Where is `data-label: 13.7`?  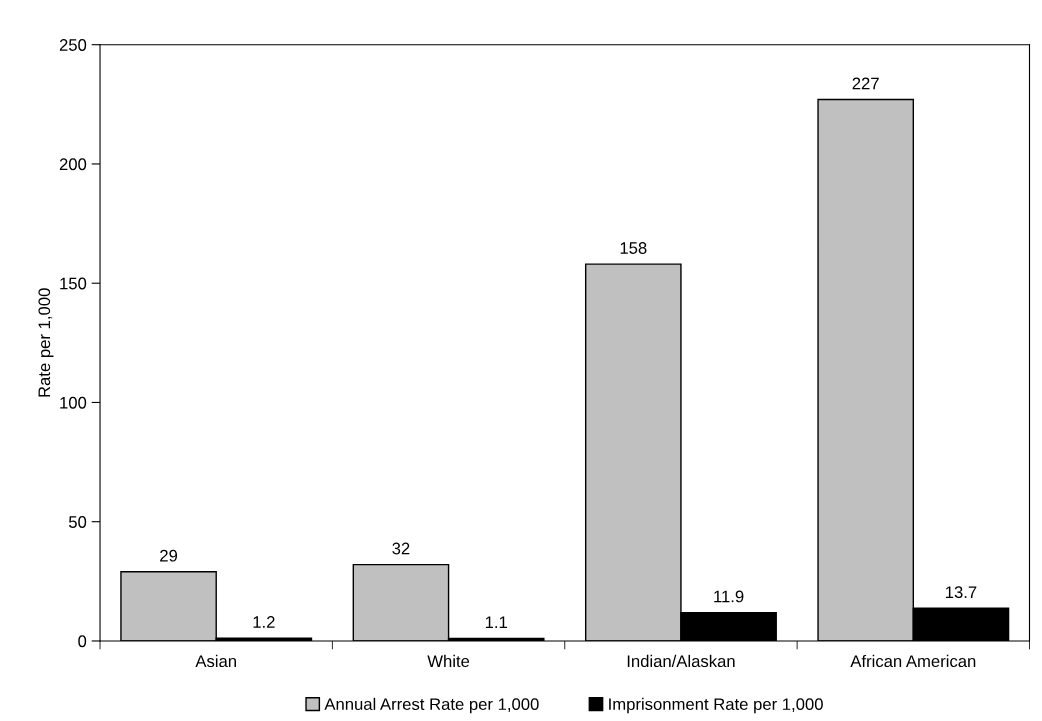 data-label: 13.7 is located at coordinates (961, 592).